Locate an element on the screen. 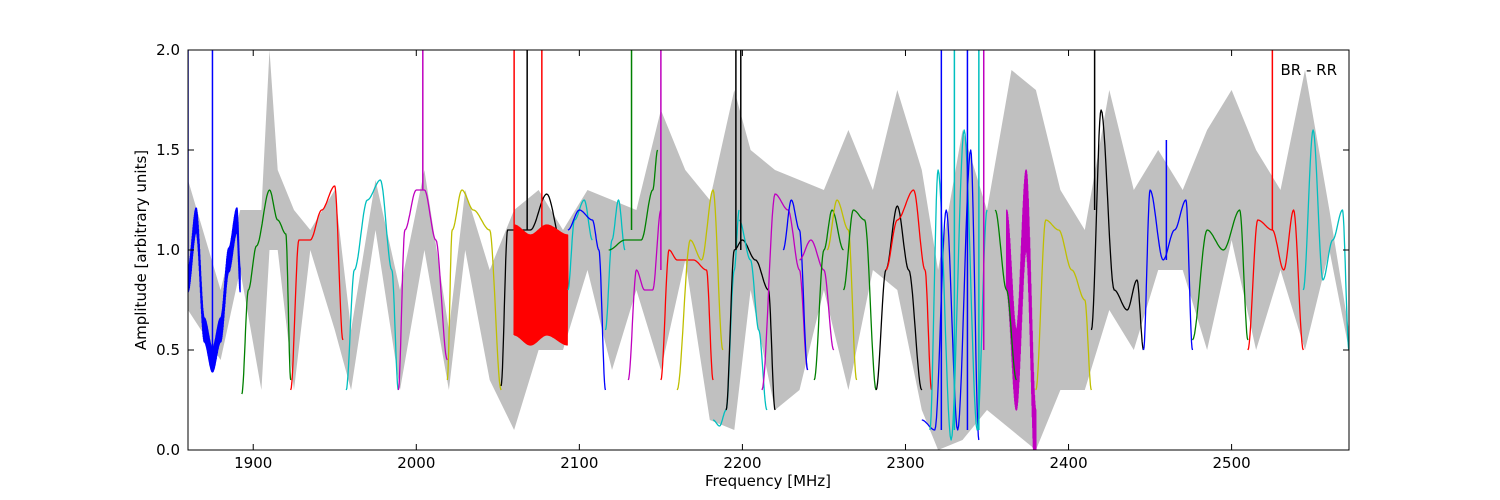 The image size is (1500, 500). x-tick-label: 2400 is located at coordinates (1068, 463).